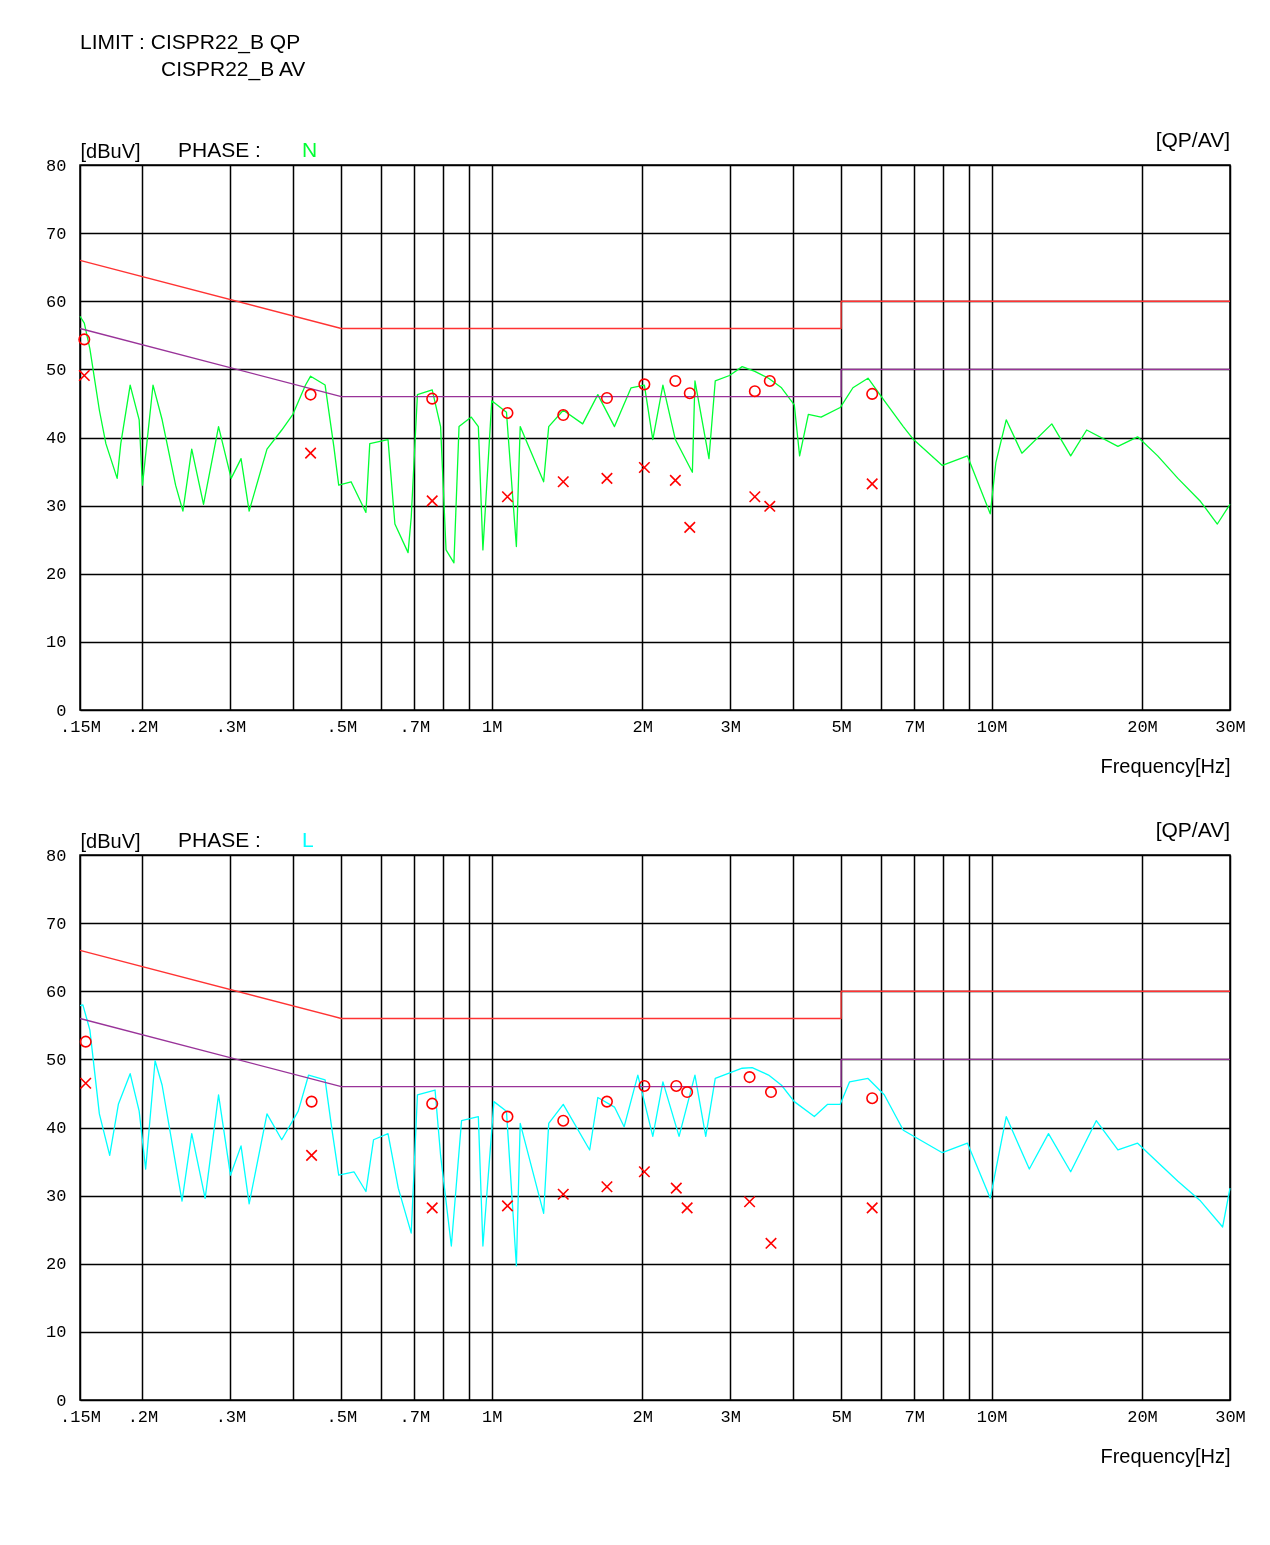 The height and width of the screenshot is (1545, 1270). I want to click on text: L, so click(308, 839).